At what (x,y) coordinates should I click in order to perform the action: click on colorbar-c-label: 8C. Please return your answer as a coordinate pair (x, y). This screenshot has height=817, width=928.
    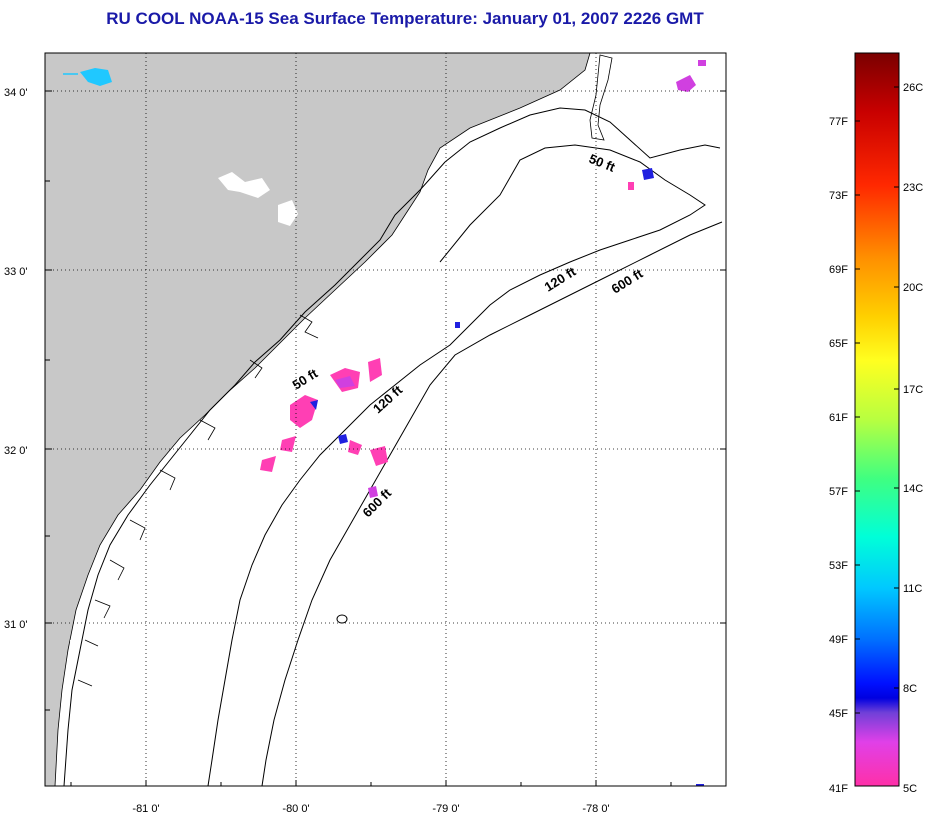
    Looking at the image, I should click on (910, 689).